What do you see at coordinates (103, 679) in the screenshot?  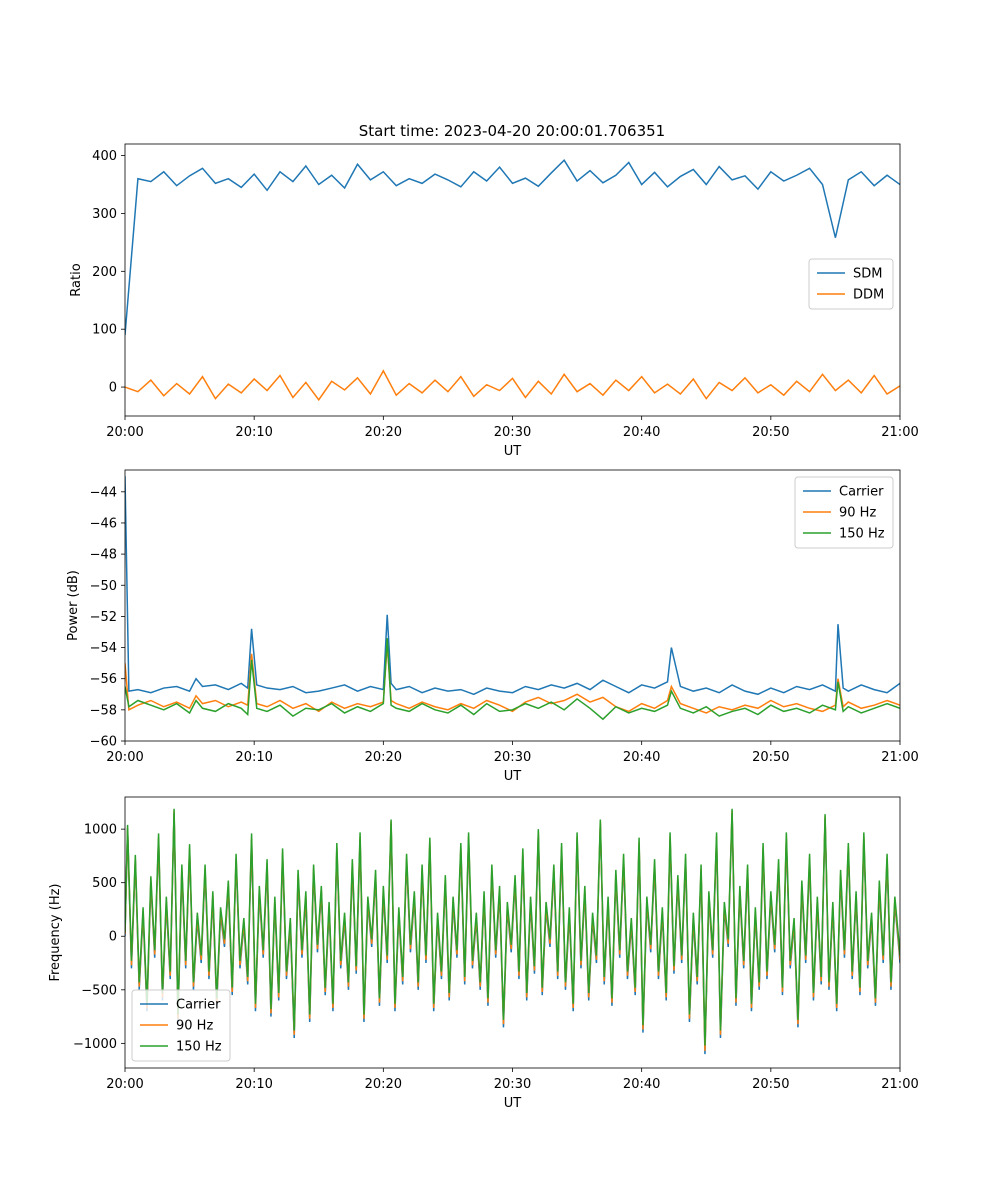 I see `y-tick-label: −56` at bounding box center [103, 679].